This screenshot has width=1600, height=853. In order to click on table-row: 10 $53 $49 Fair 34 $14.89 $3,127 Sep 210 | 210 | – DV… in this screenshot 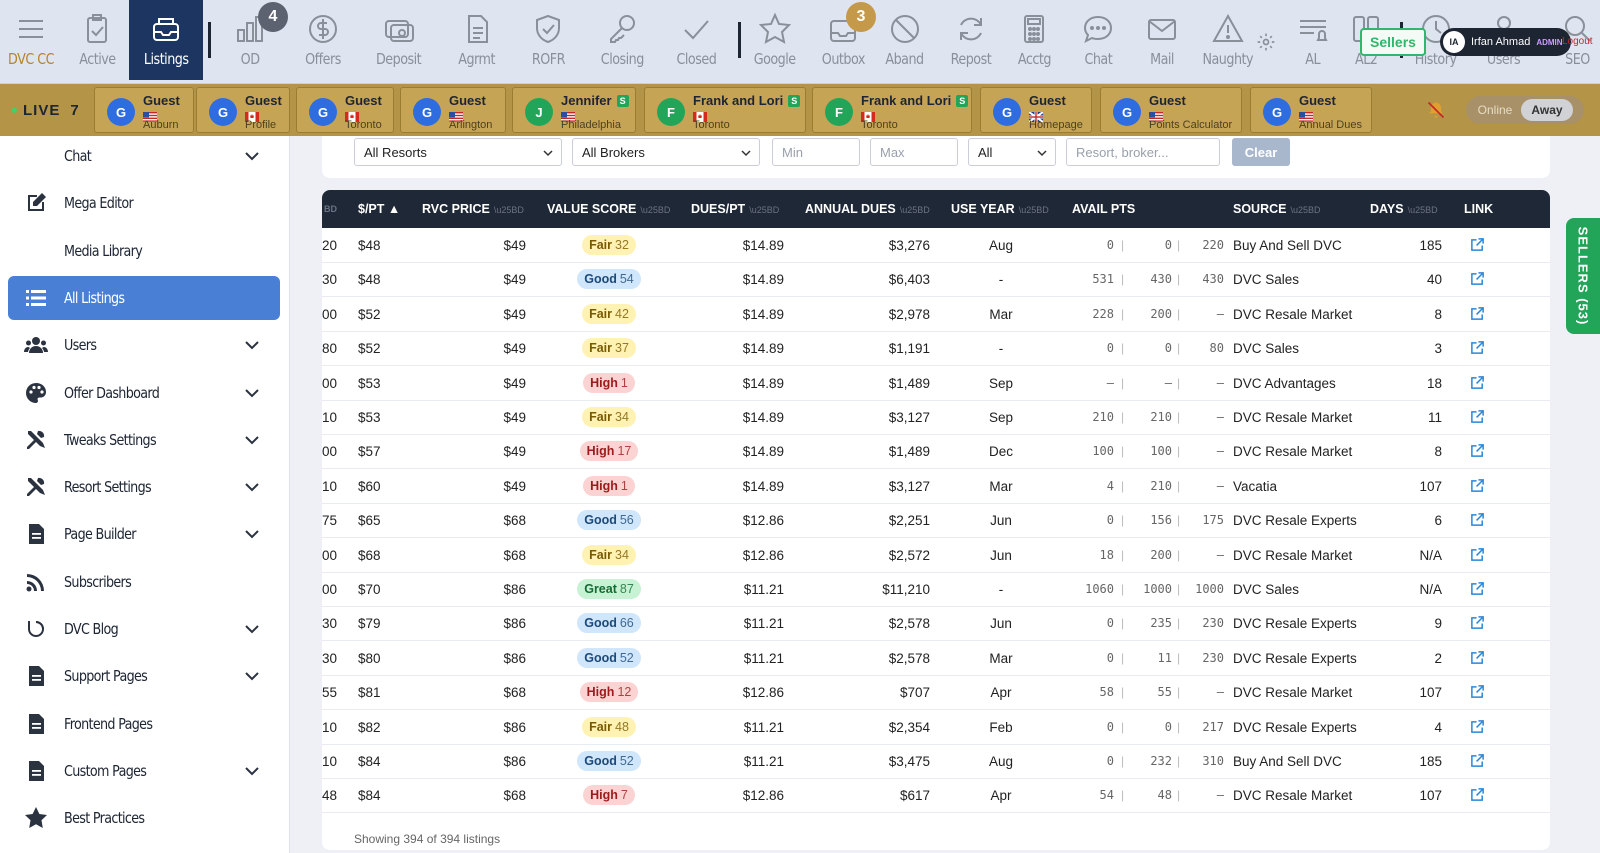, I will do `click(936, 417)`.